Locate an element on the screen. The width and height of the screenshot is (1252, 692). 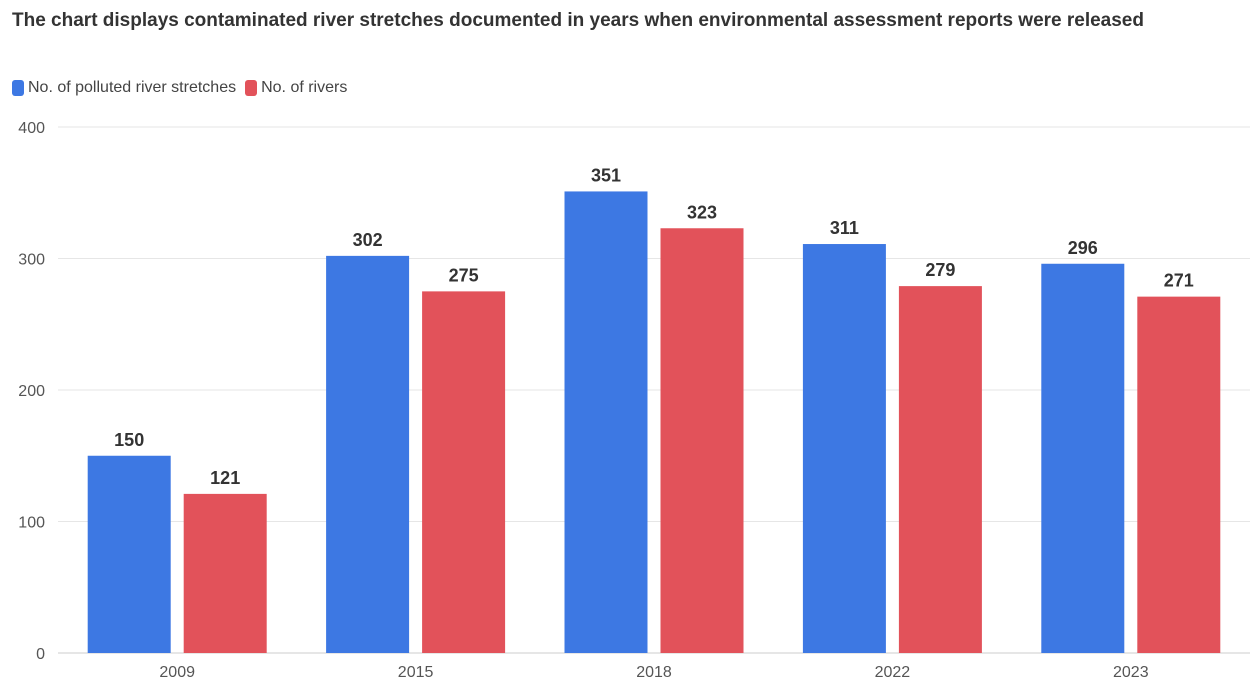
y-tick-label: 200 is located at coordinates (31, 391).